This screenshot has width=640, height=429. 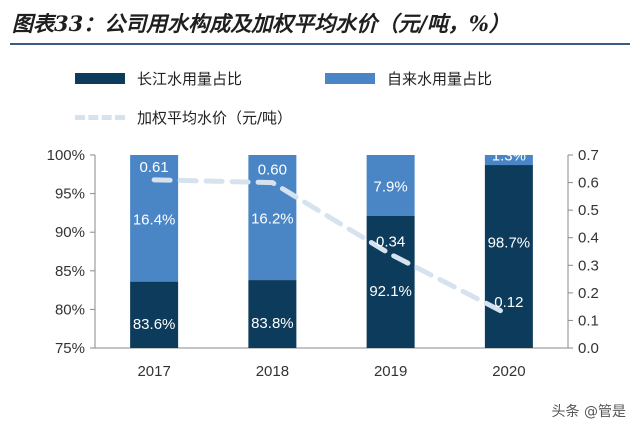 I want to click on y2-tick-label: 0.4, so click(x=588, y=238).